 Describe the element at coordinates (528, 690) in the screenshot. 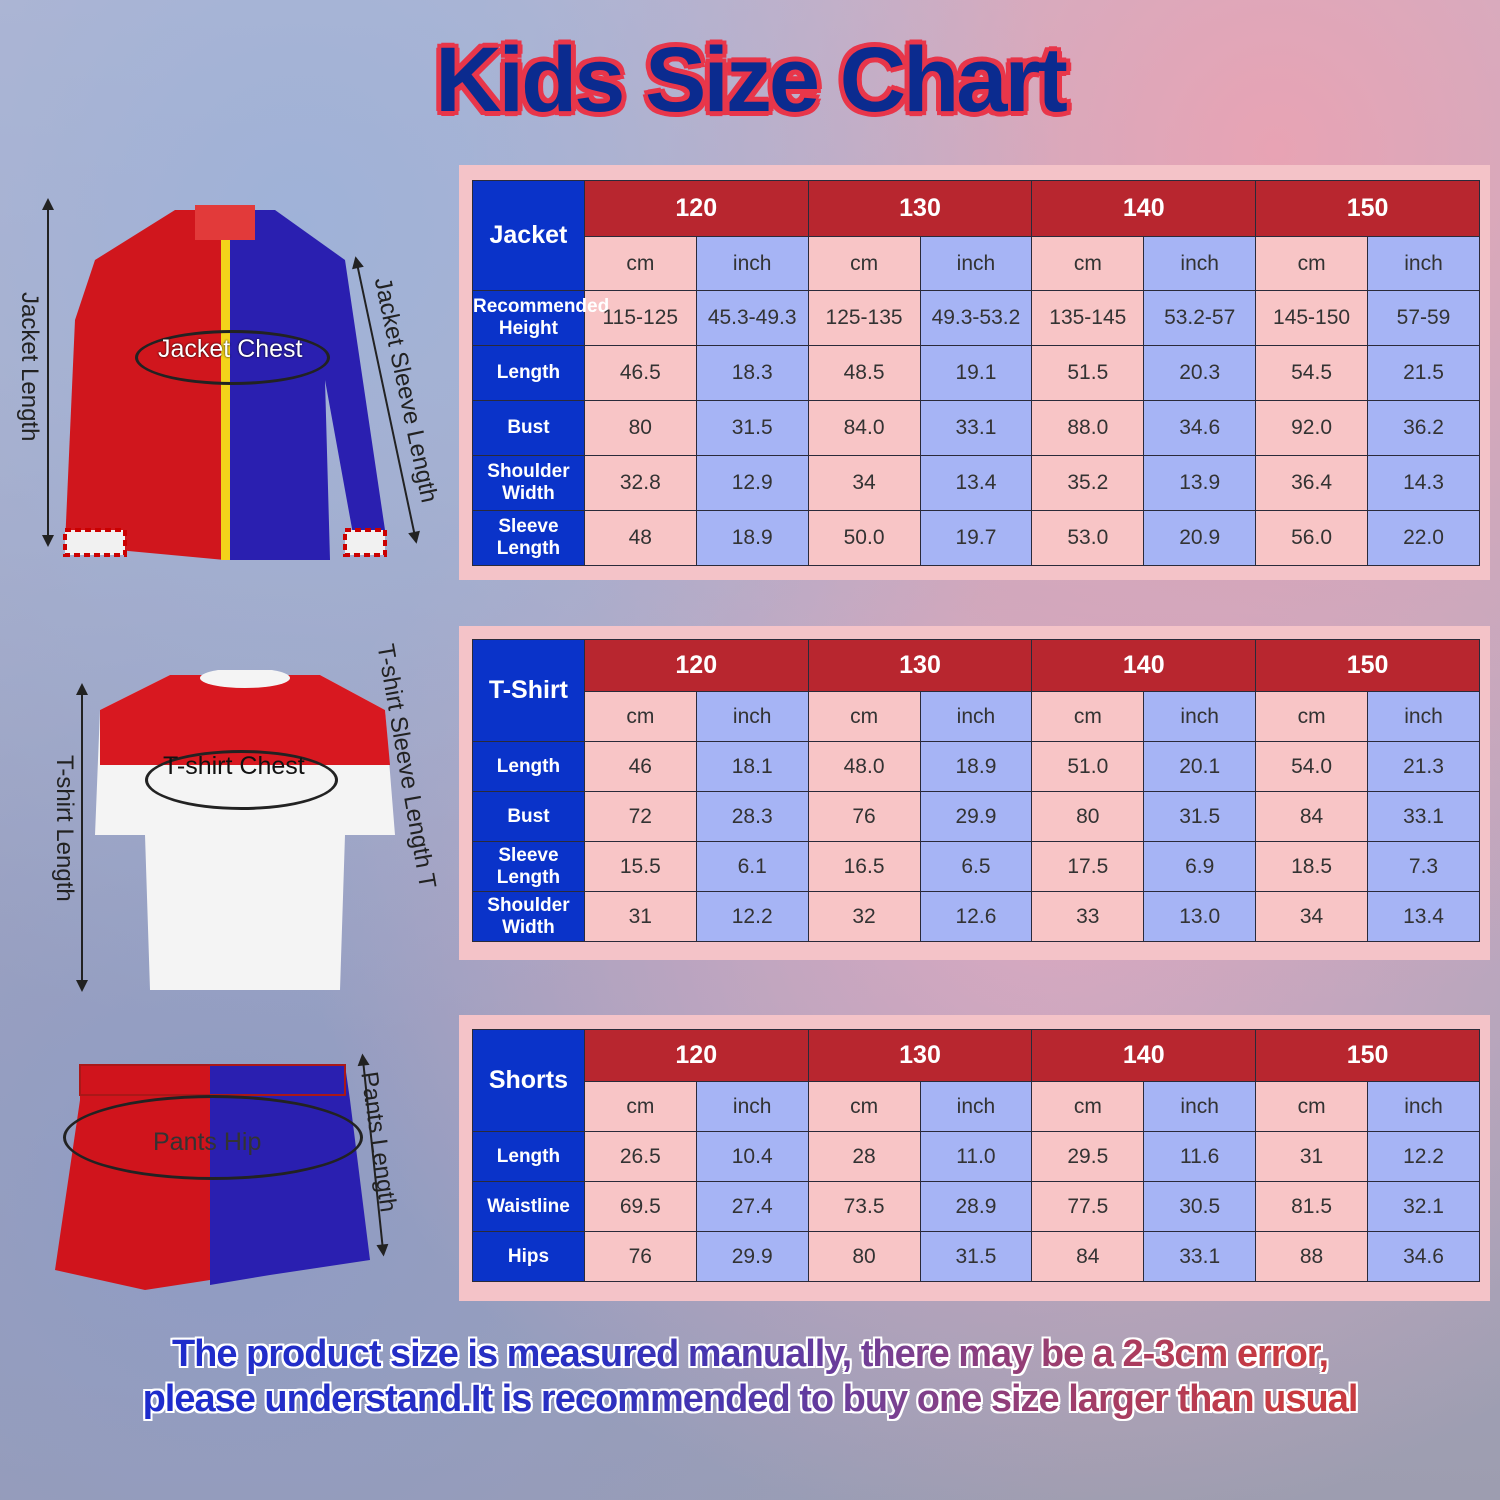

I see `table-product-name: T-Shirt` at that location.